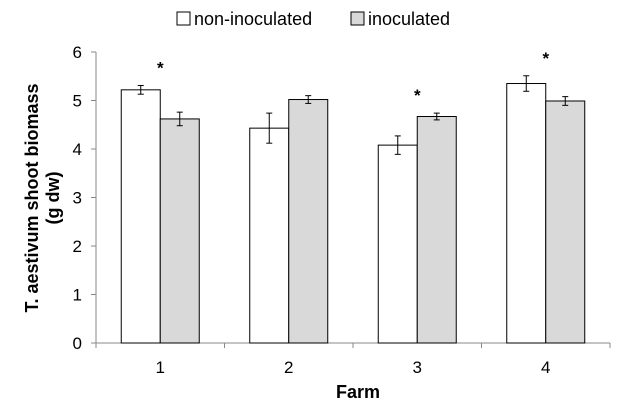  What do you see at coordinates (77, 101) in the screenshot?
I see `y-tick-label-5: 5` at bounding box center [77, 101].